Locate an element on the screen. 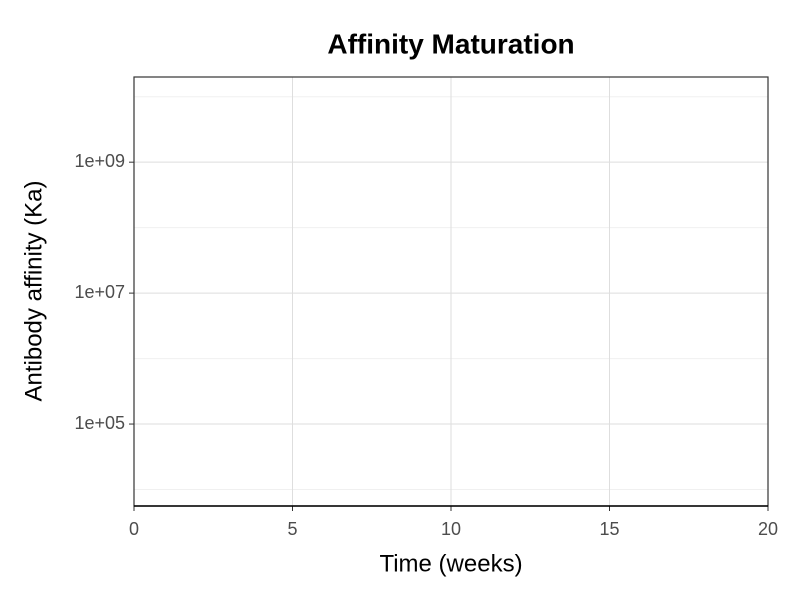 This screenshot has height=600, width=800. y-tick-label: 1e+09 is located at coordinates (99, 161).